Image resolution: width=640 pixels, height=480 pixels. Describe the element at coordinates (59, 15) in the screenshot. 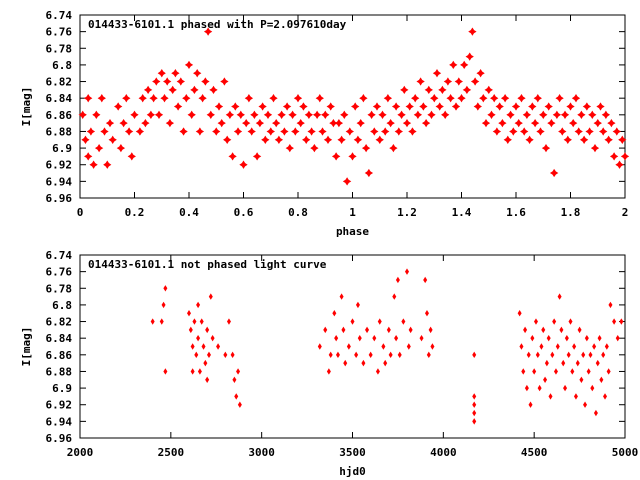

I see `y-tick-label: 6.74` at that location.